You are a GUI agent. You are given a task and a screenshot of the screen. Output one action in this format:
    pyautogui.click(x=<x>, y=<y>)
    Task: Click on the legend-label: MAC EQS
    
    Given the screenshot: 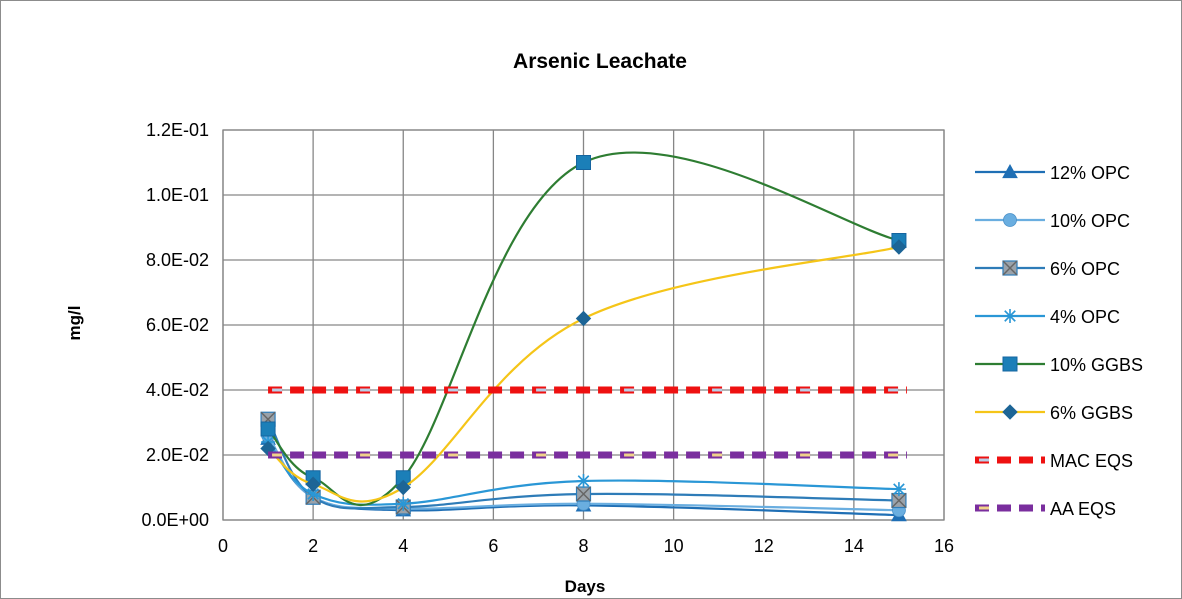 What is the action you would take?
    pyautogui.click(x=1091, y=461)
    